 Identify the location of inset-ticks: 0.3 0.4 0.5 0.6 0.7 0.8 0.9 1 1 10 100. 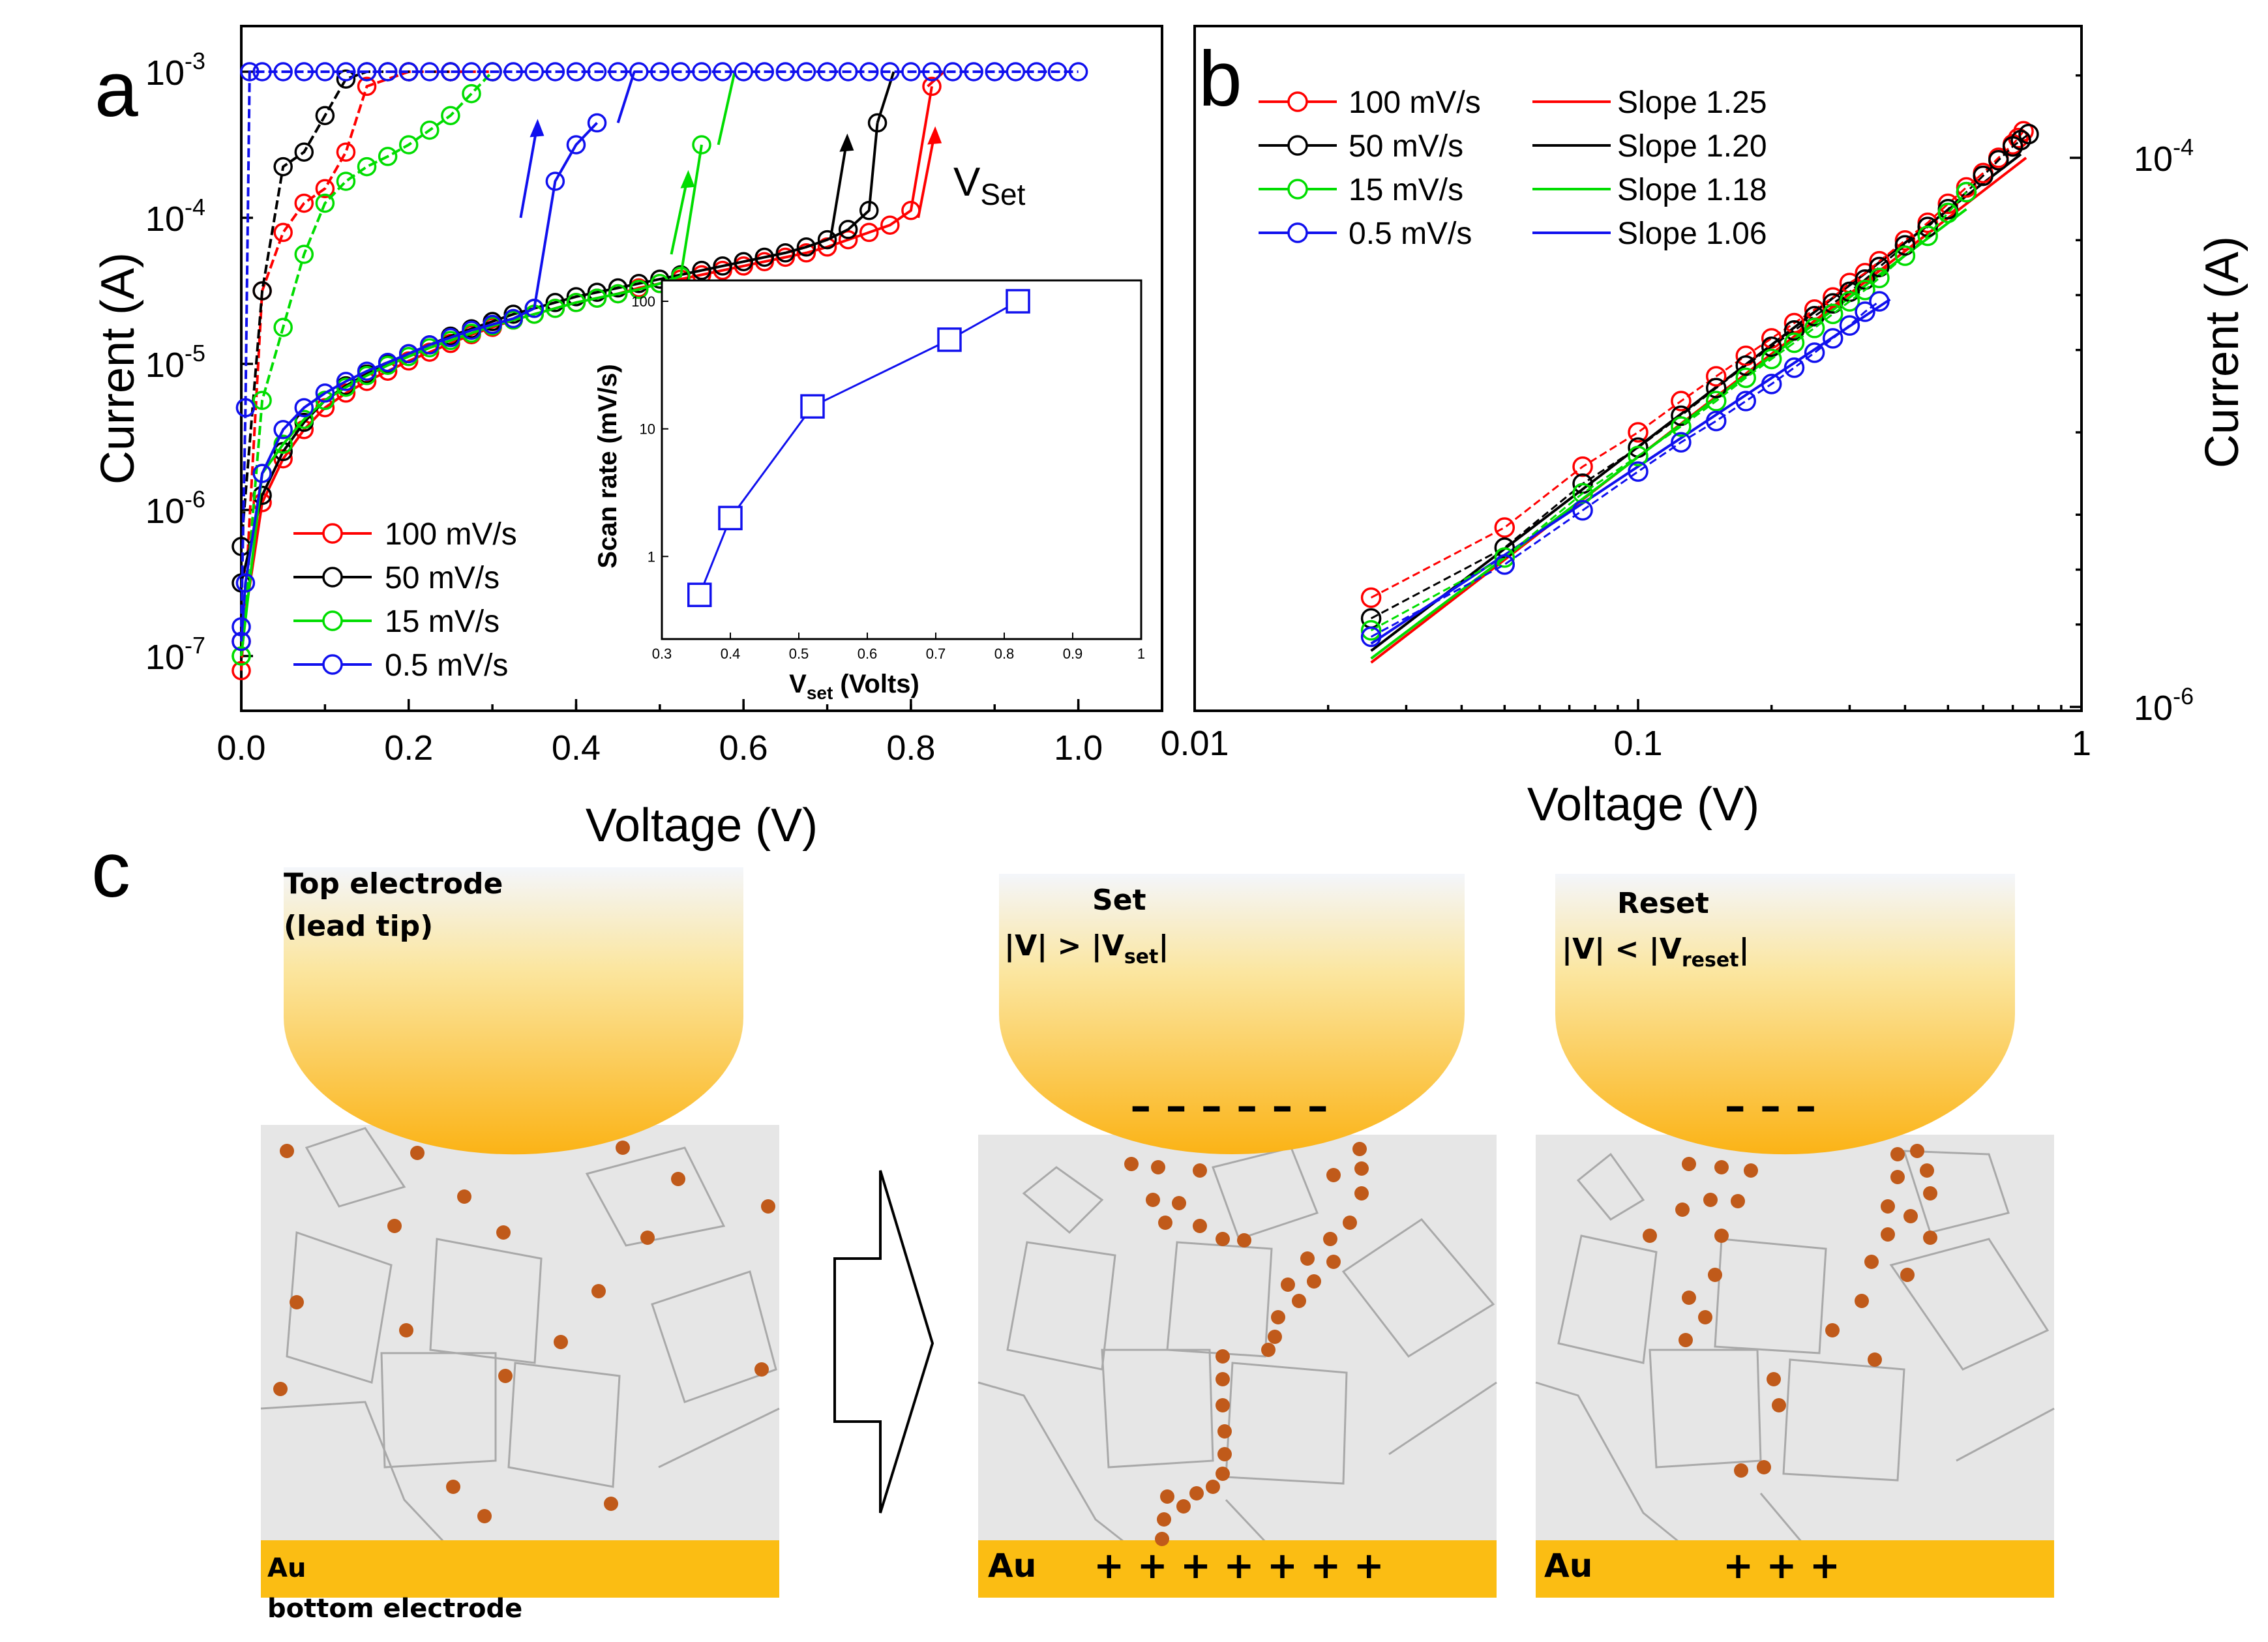
(888, 477).